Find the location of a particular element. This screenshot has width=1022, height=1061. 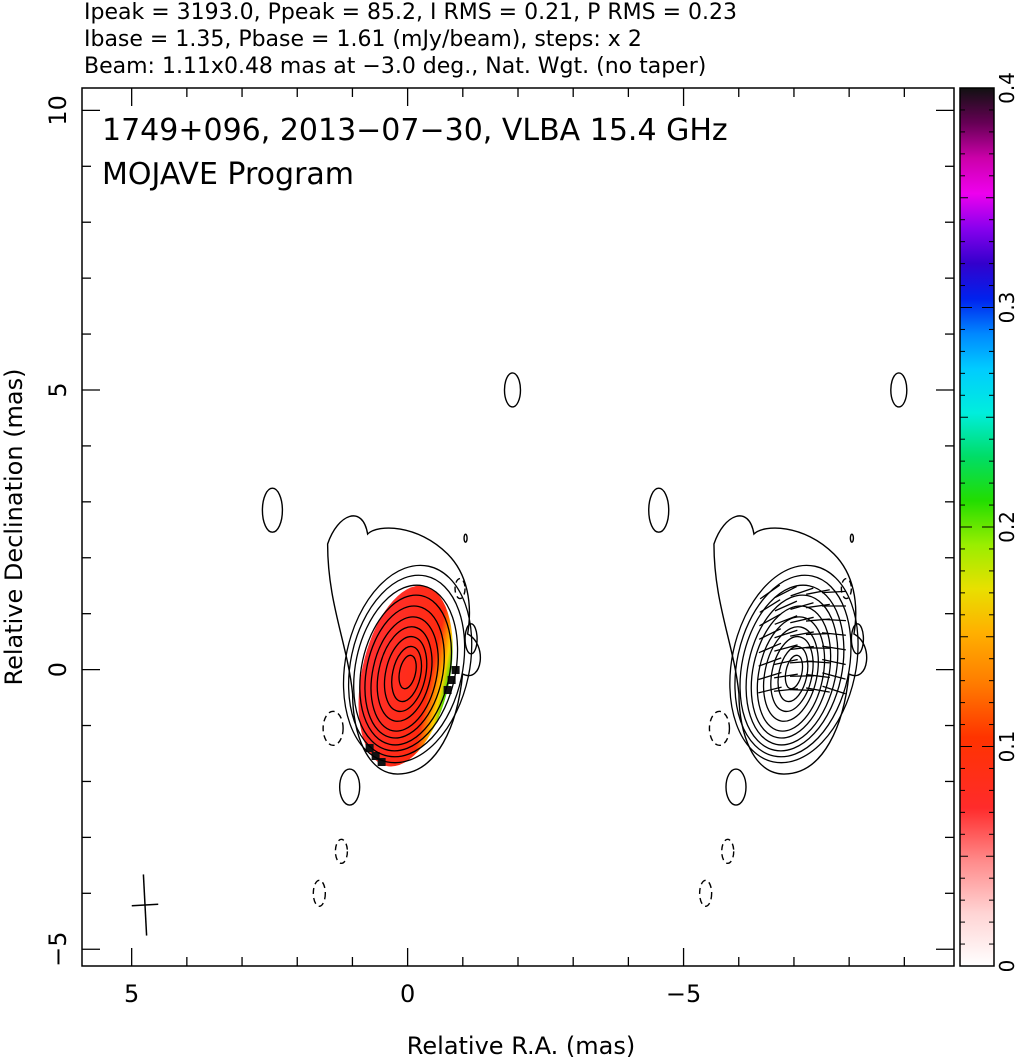

evpa-vectors is located at coordinates (802, 639).